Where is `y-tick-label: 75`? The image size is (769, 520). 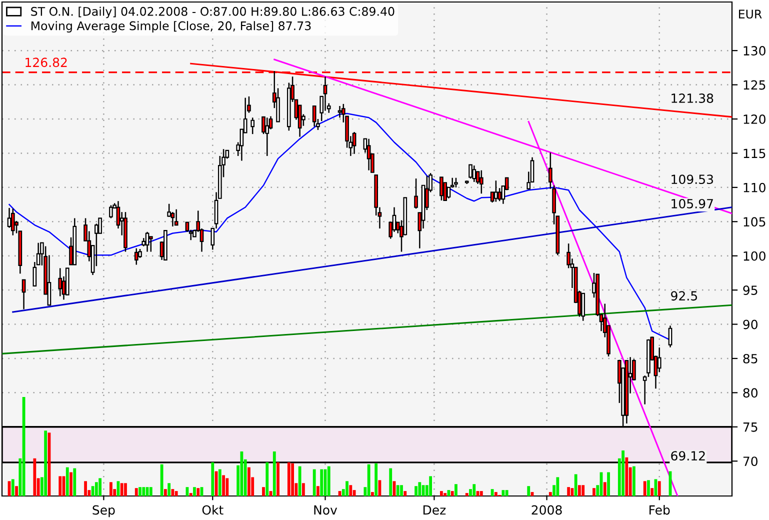 y-tick-label: 75 is located at coordinates (750, 427).